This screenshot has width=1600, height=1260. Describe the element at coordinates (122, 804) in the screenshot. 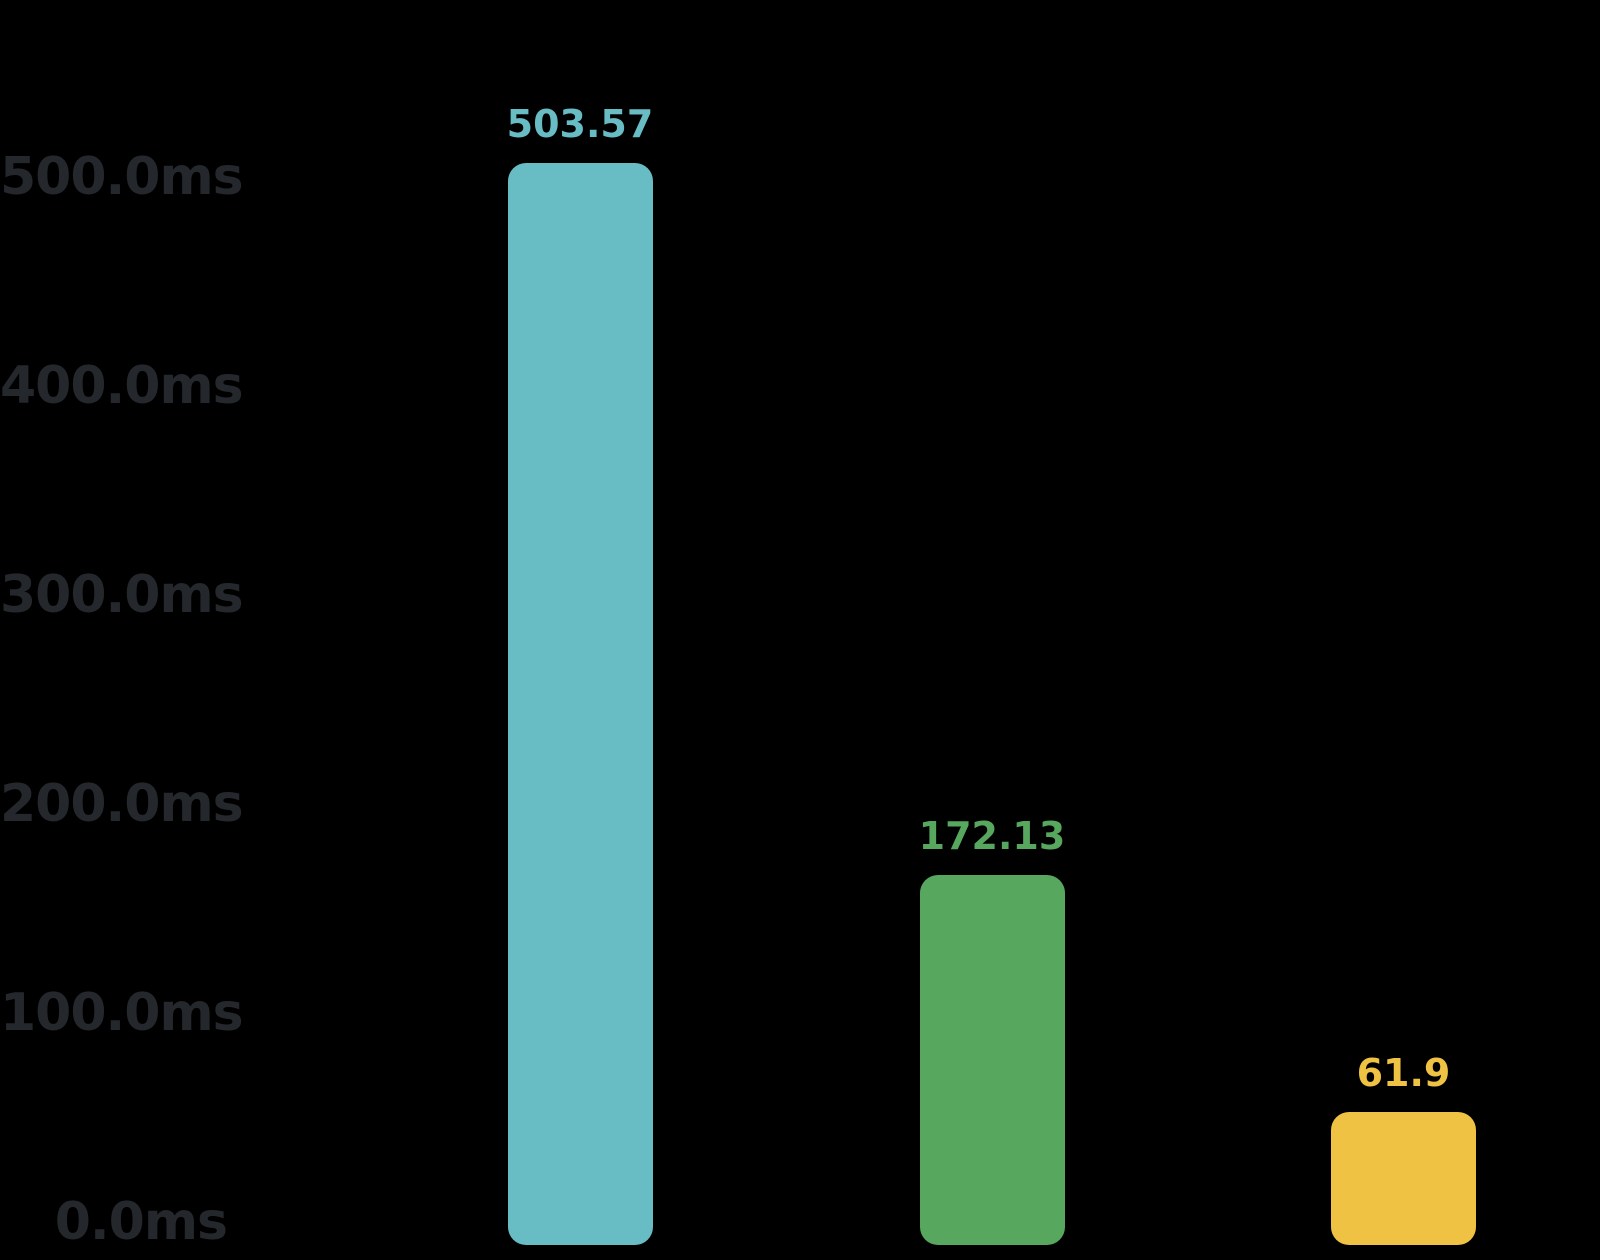

I see `y-axis-tick-label: 200.0ms` at that location.